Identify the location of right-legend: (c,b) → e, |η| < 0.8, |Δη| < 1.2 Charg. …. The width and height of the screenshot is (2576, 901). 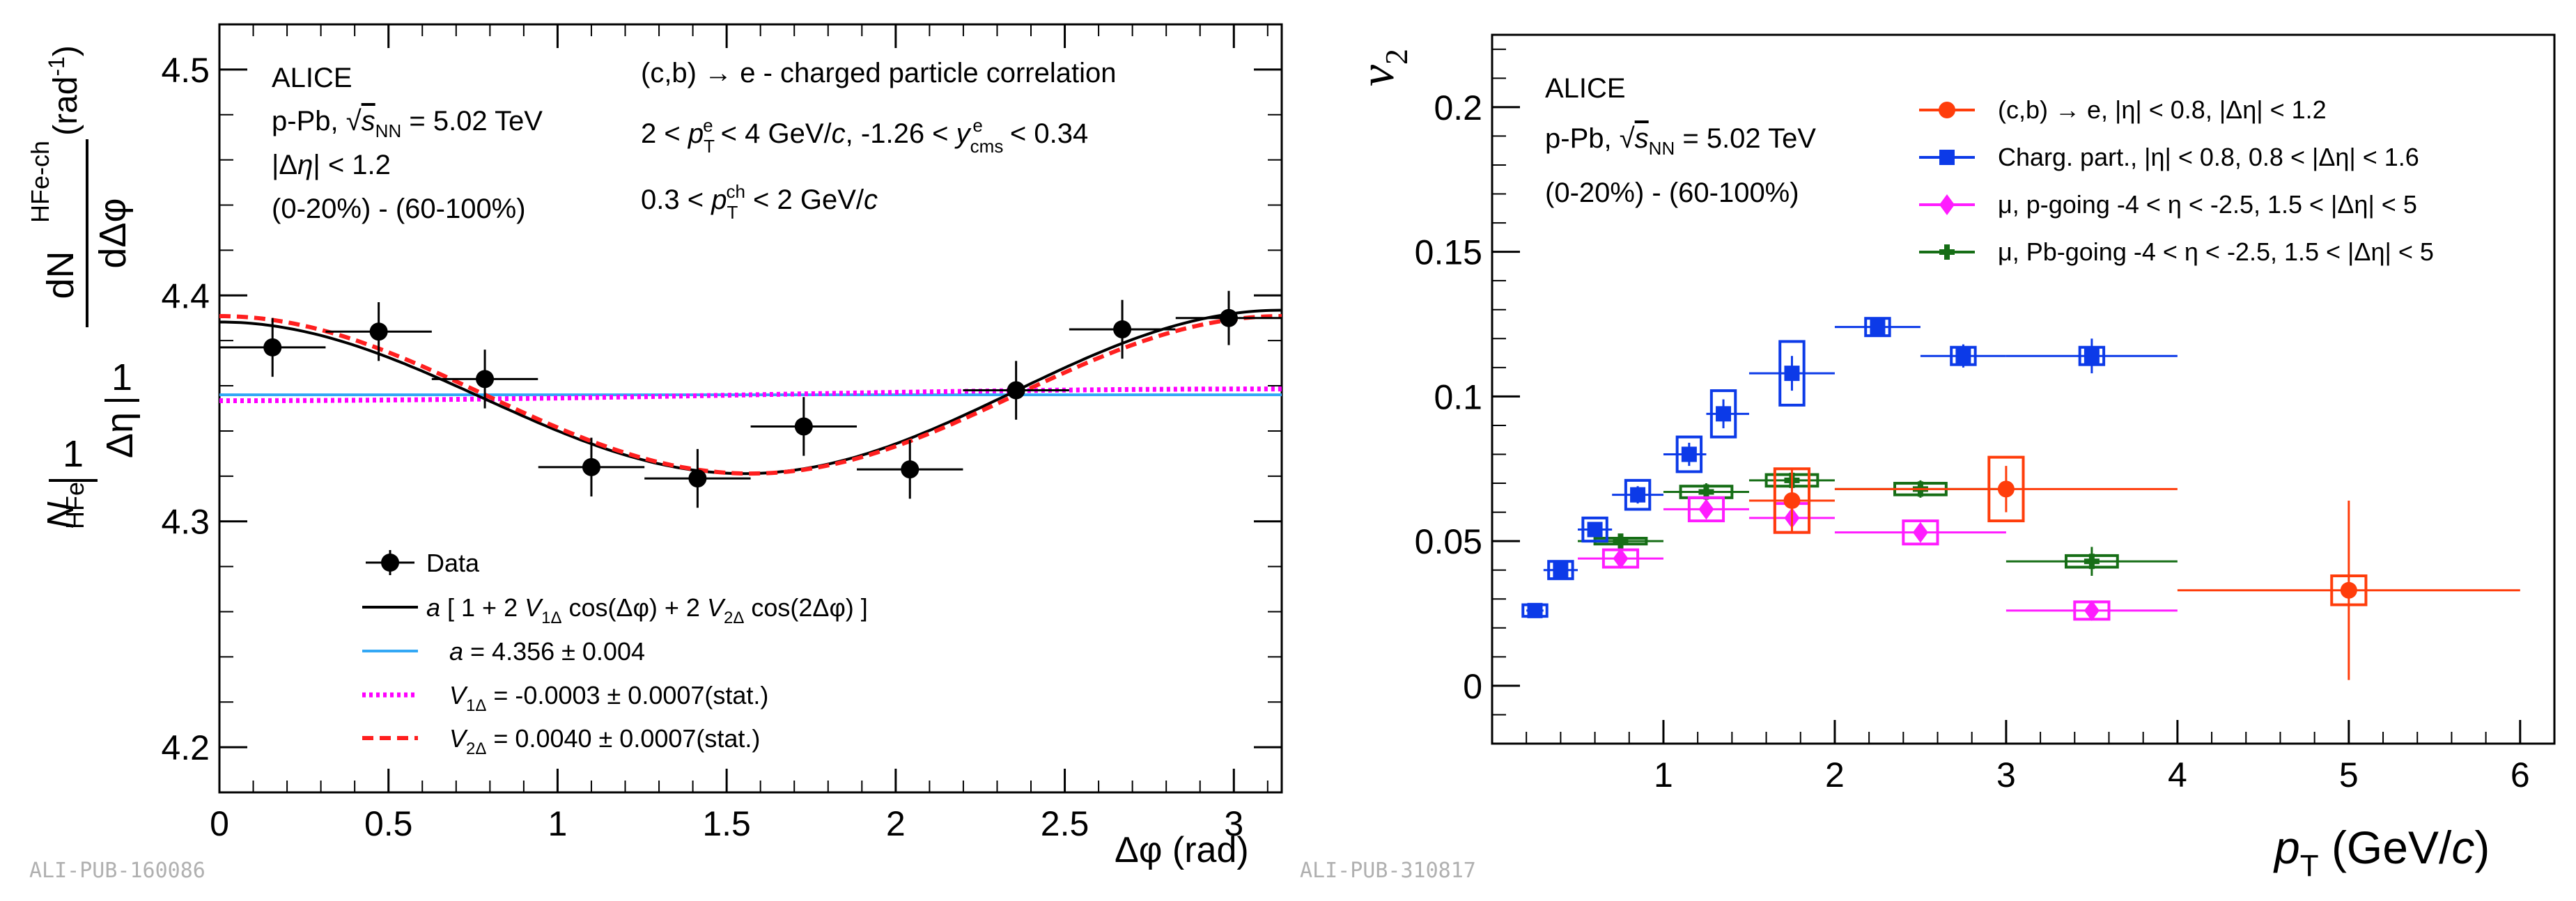
(2176, 180).